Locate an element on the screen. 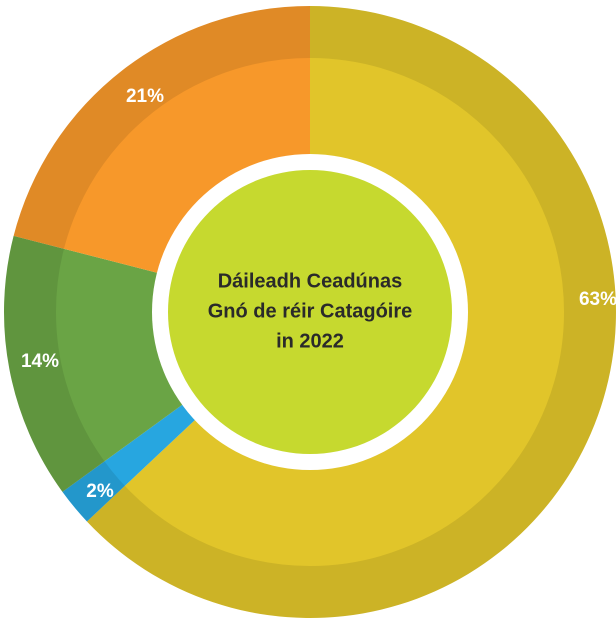  data-label: 21% is located at coordinates (145, 96).